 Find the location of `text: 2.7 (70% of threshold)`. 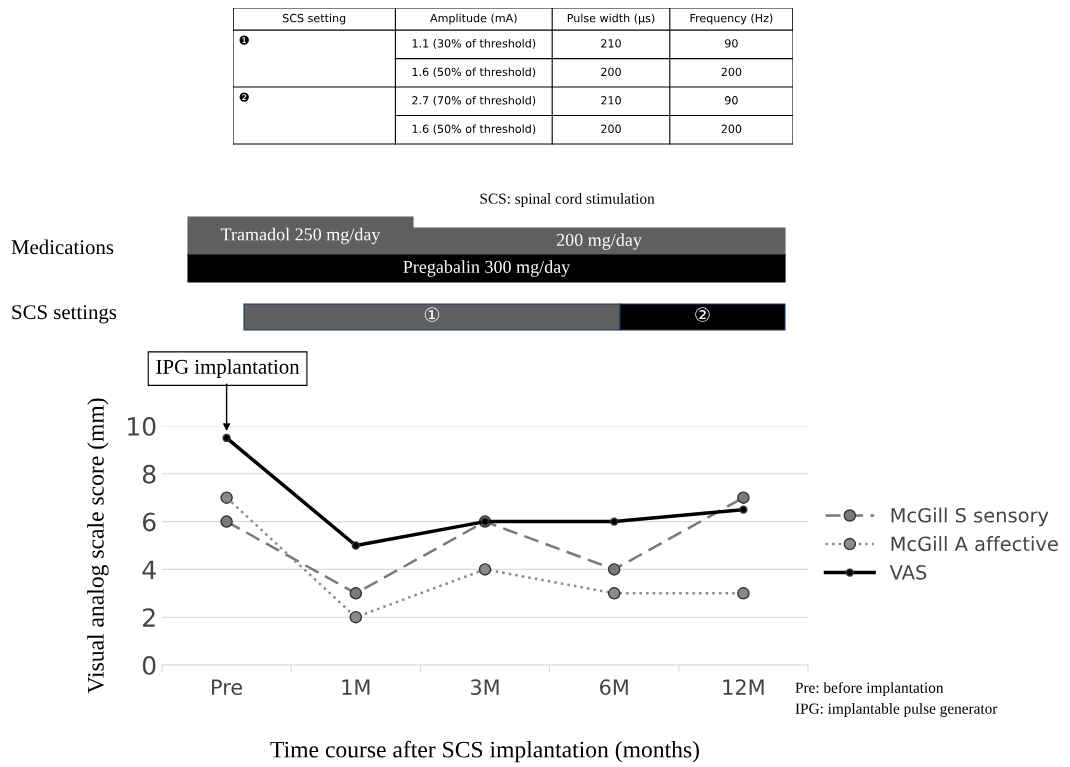

text: 2.7 (70% of threshold) is located at coordinates (474, 100).